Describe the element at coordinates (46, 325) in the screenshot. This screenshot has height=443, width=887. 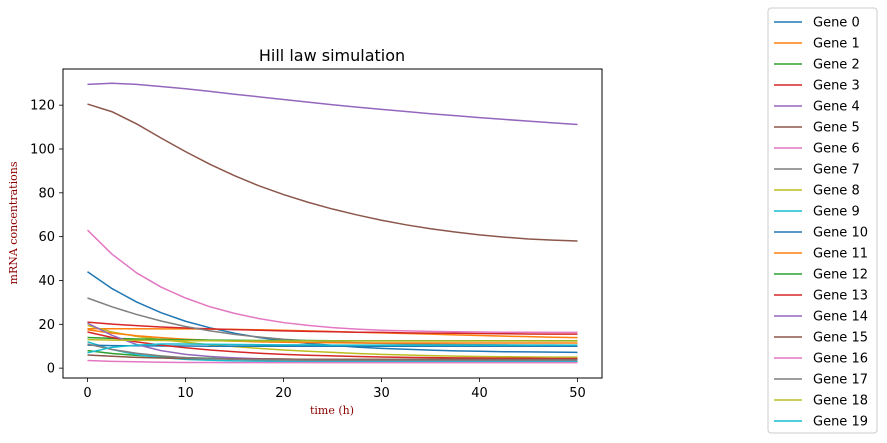
I see `y-tick-label-1: 20` at that location.